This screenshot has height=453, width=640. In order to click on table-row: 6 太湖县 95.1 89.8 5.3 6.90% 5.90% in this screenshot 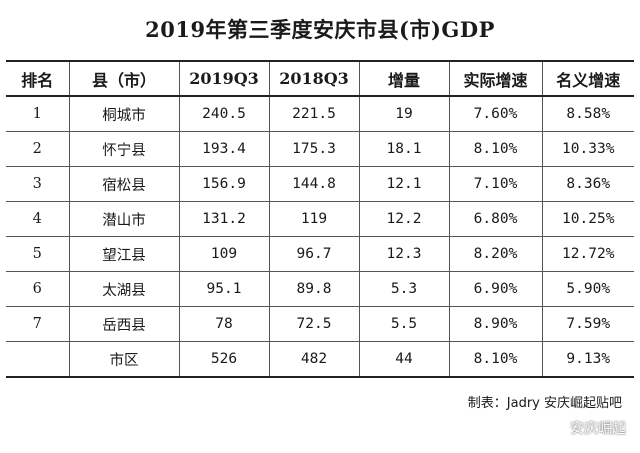, I will do `click(320, 289)`.